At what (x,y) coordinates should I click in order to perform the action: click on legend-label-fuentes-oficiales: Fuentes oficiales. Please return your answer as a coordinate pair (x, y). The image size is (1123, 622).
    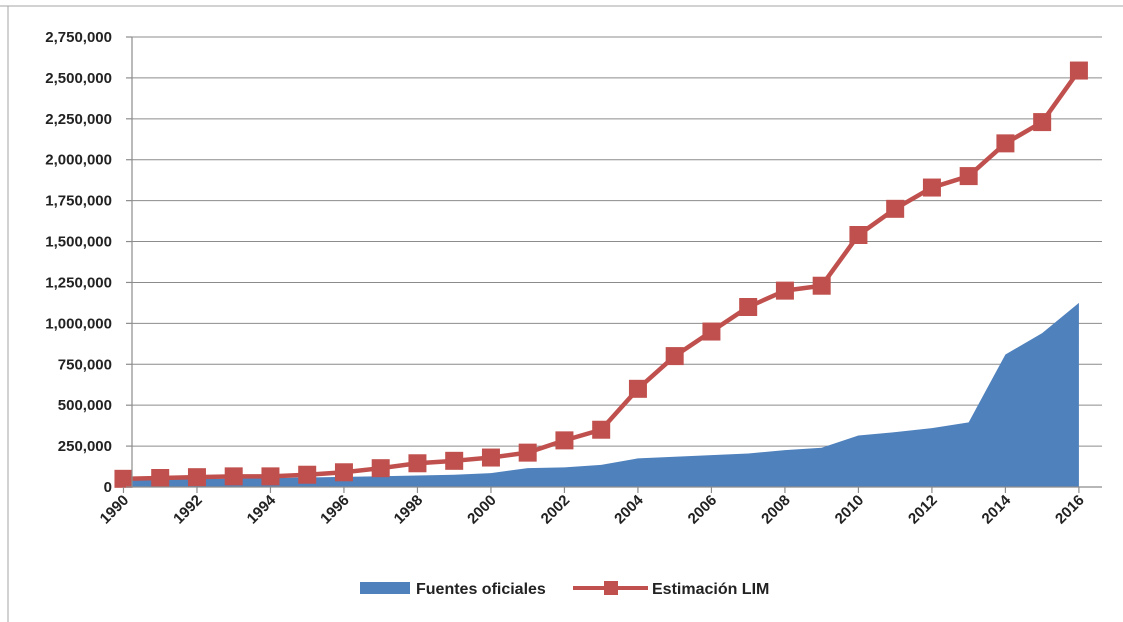
    Looking at the image, I should click on (481, 589).